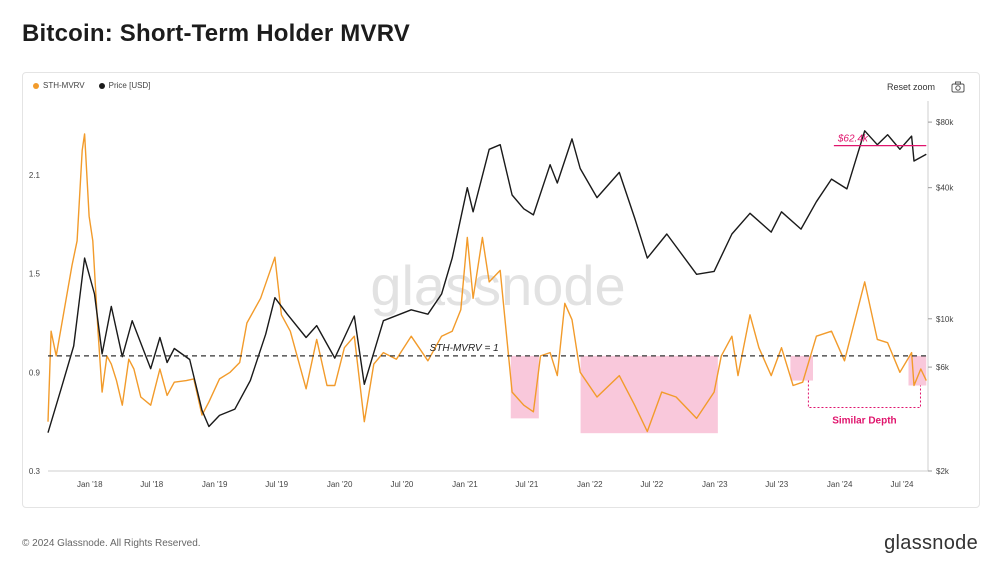 Image resolution: width=1000 pixels, height=576 pixels. I want to click on y-right-tick-label: $2k, so click(943, 471).